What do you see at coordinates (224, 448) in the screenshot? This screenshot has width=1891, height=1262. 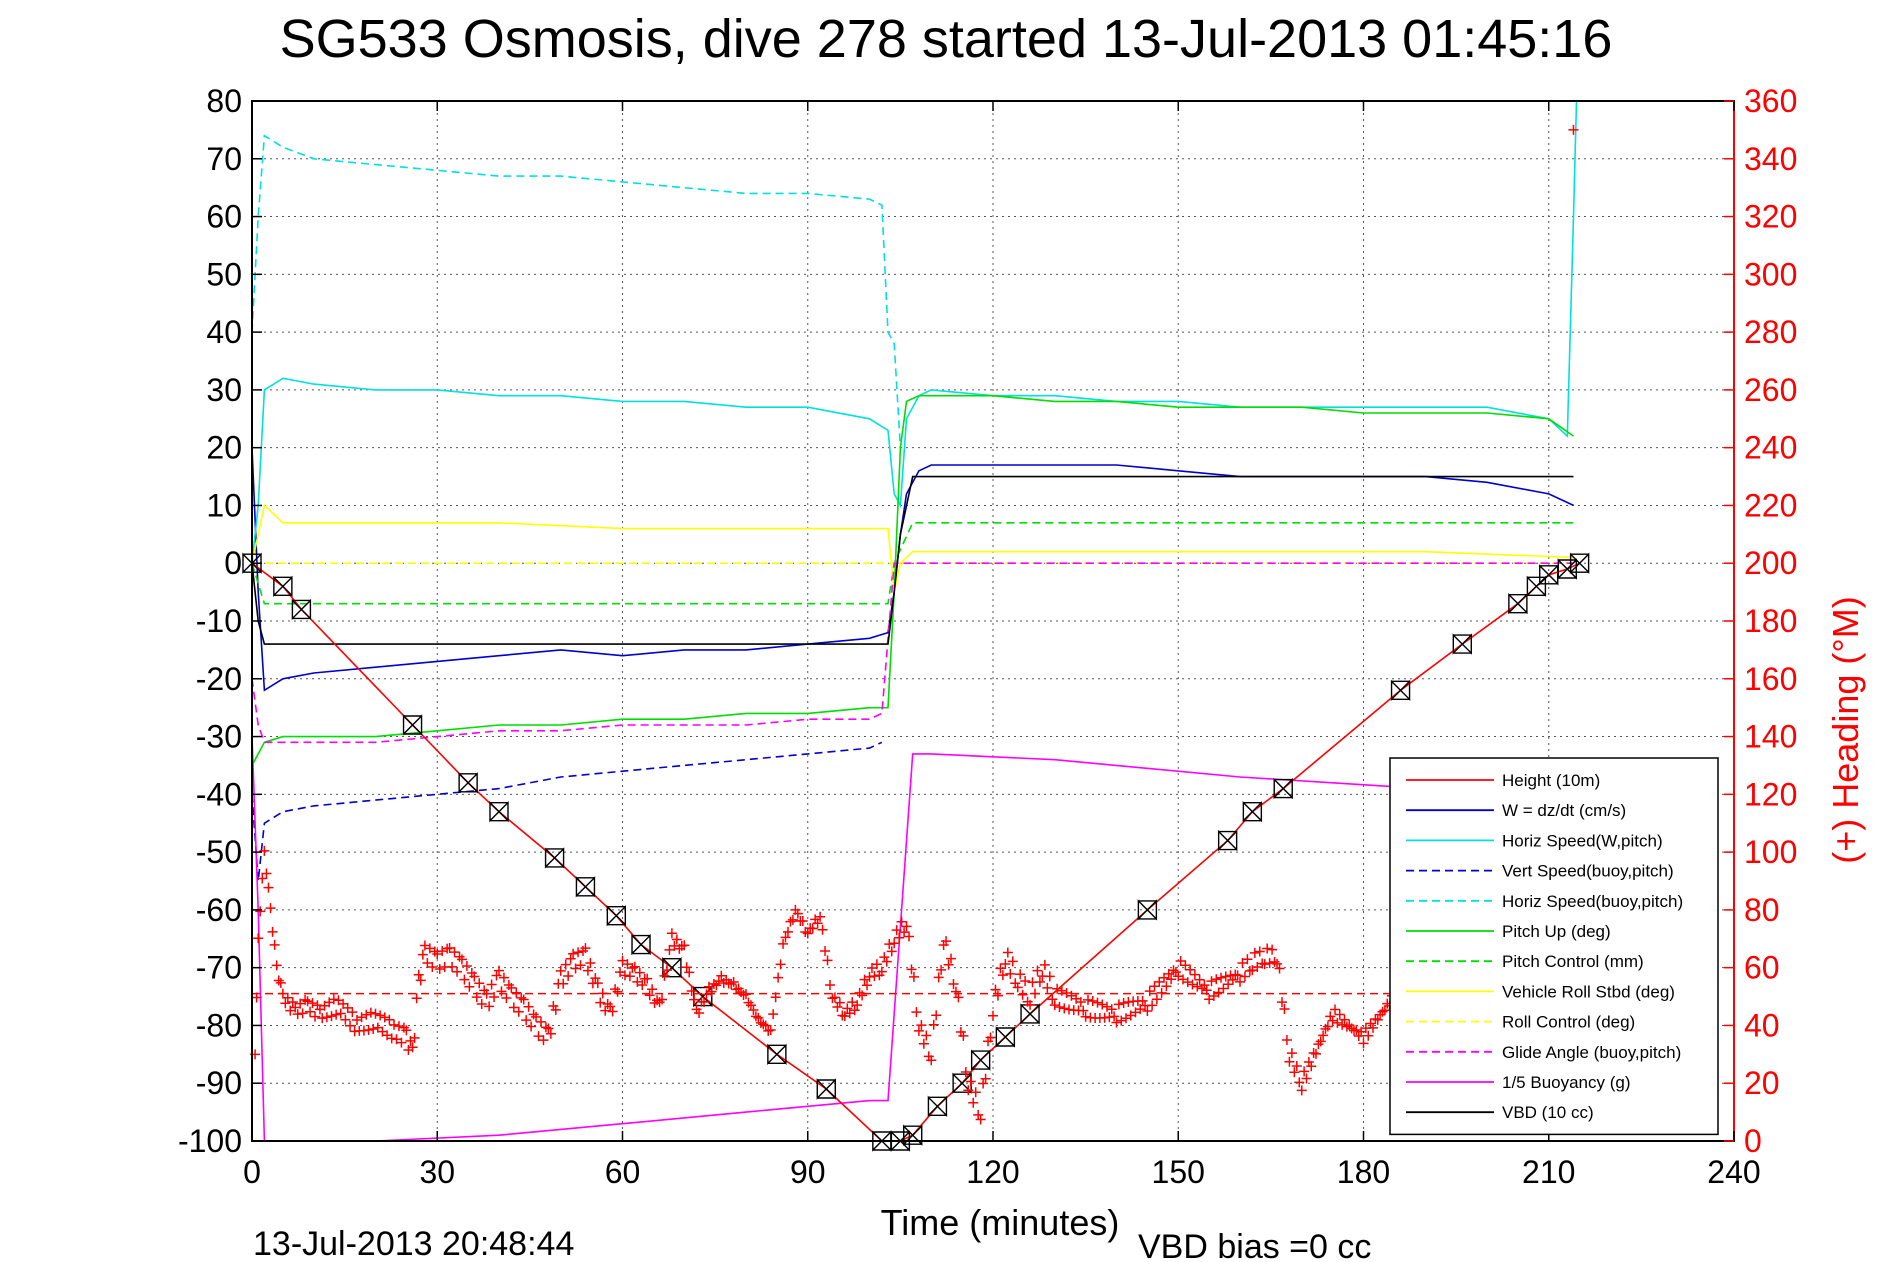 I see `y-tick-label: 20` at bounding box center [224, 448].